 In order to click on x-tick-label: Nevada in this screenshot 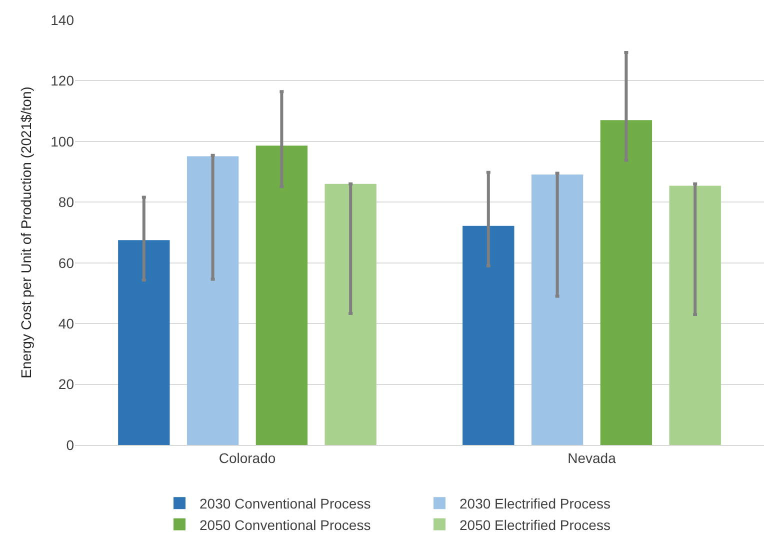, I will do `click(592, 458)`.